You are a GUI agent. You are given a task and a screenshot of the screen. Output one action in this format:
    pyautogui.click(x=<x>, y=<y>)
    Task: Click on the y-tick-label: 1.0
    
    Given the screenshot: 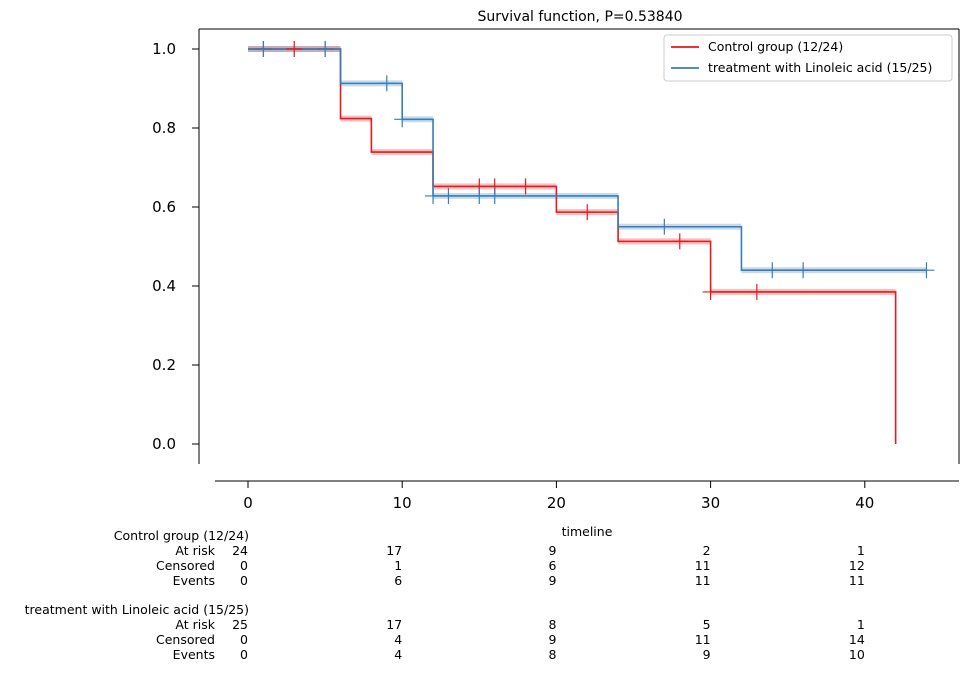 What is the action you would take?
    pyautogui.click(x=164, y=49)
    